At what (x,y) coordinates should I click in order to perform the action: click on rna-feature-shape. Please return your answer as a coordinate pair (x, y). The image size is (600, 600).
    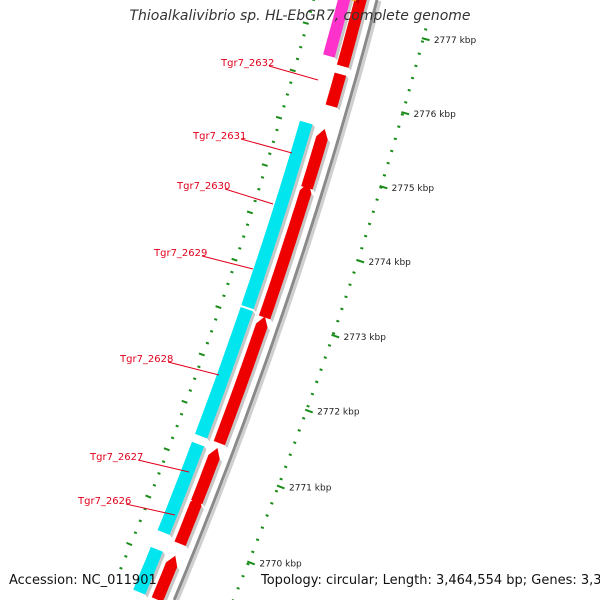
    Looking at the image, I should click on (337, 29).